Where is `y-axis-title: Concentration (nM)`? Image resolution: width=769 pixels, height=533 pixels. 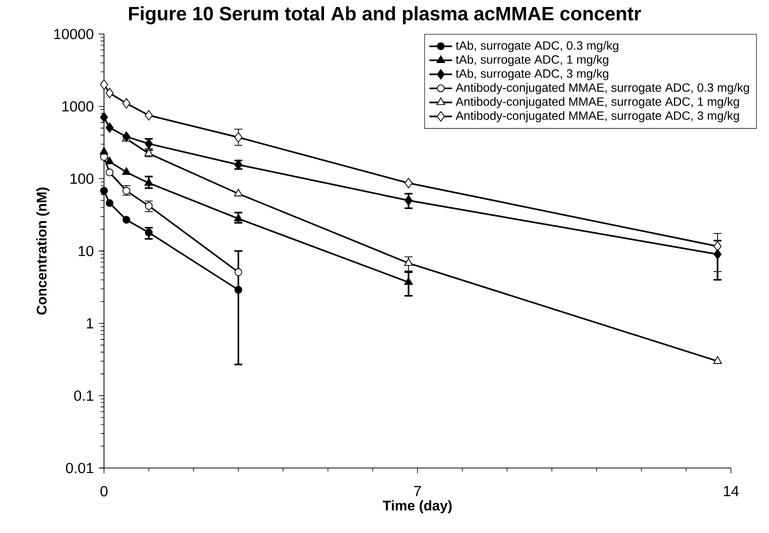
y-axis-title: Concentration (nM) is located at coordinates (43, 251).